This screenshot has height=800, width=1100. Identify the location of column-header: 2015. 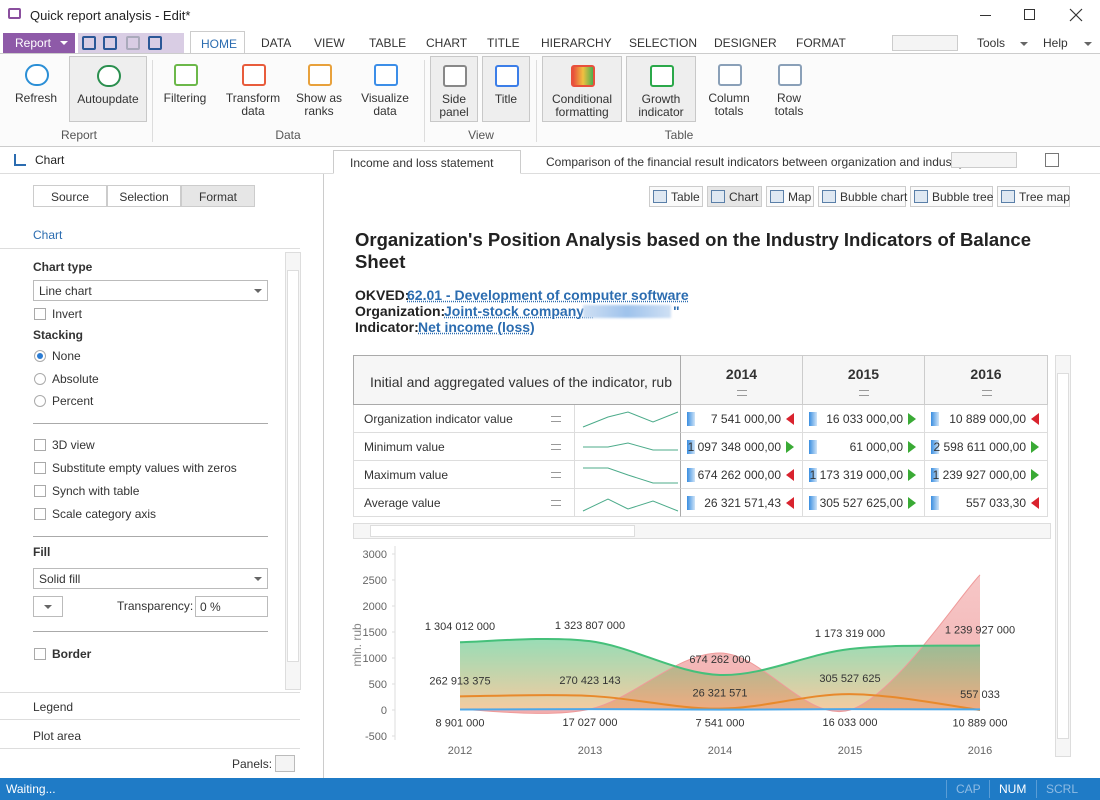
(864, 380).